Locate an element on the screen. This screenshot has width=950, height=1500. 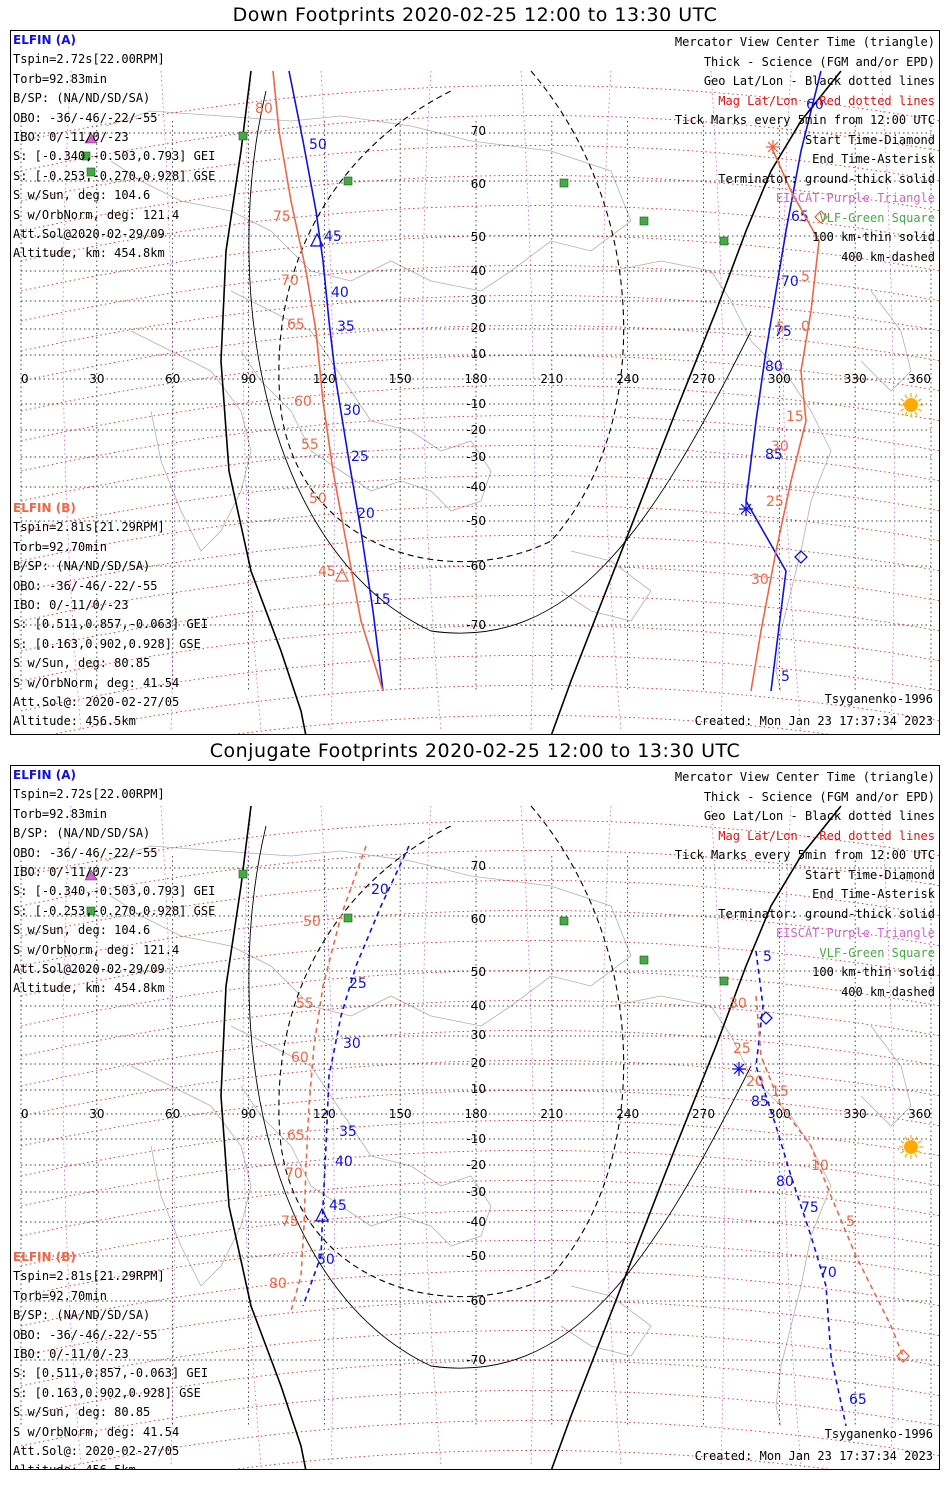
elfin-b-track-label: 30 is located at coordinates (780, 447).